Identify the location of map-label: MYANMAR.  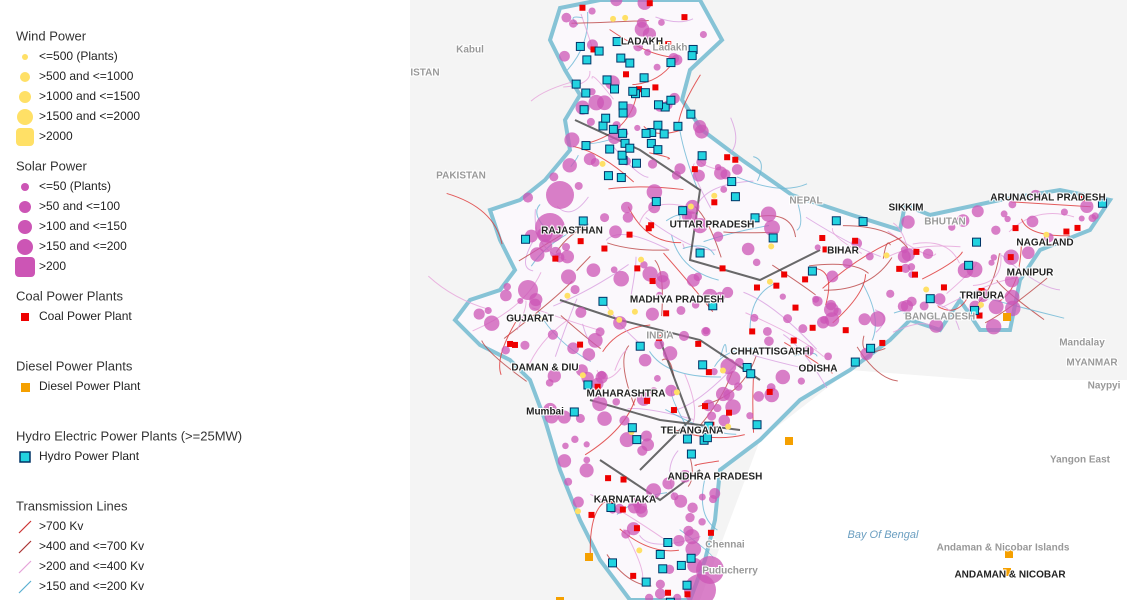
(1092, 363).